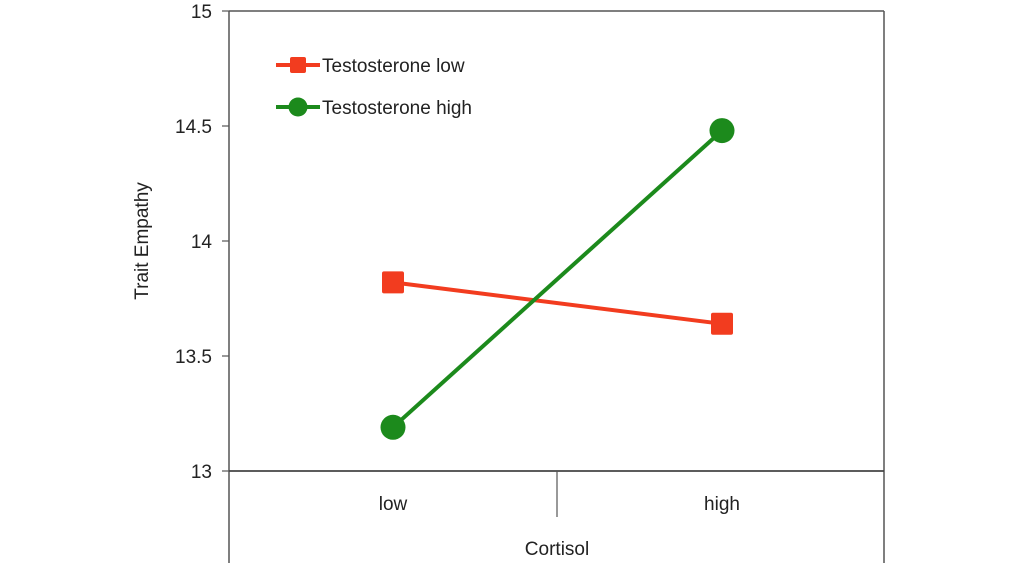 This screenshot has width=1013, height=568. I want to click on legend-label: Testosterone high, so click(397, 108).